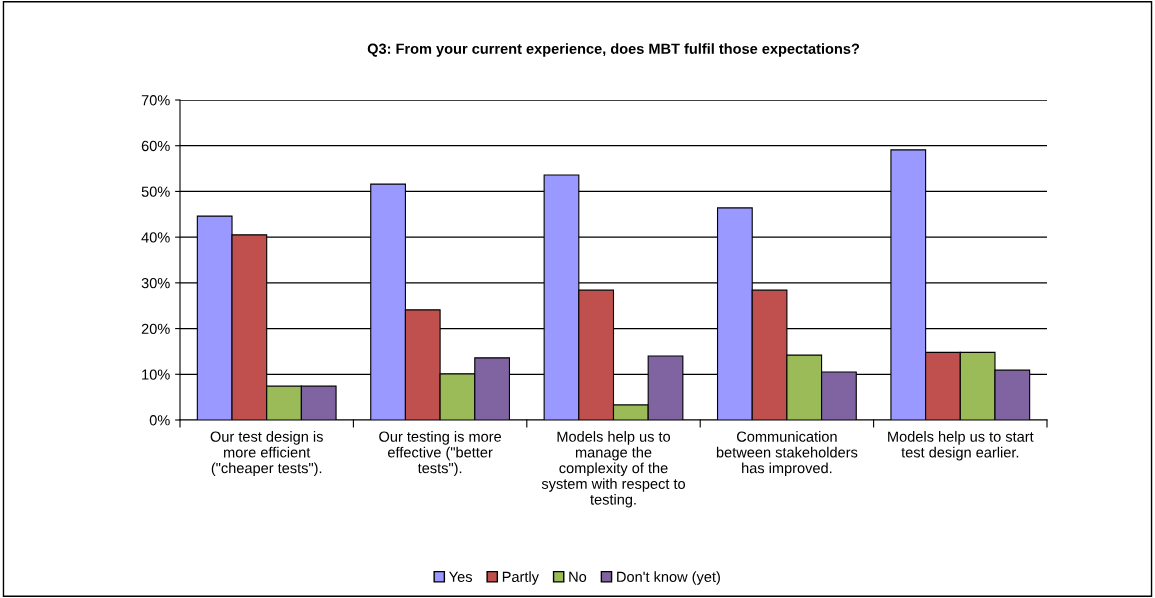  Describe the element at coordinates (266, 454) in the screenshot. I see `x-tick-label: Our test design is more efficient ("cheaper tests").` at that location.